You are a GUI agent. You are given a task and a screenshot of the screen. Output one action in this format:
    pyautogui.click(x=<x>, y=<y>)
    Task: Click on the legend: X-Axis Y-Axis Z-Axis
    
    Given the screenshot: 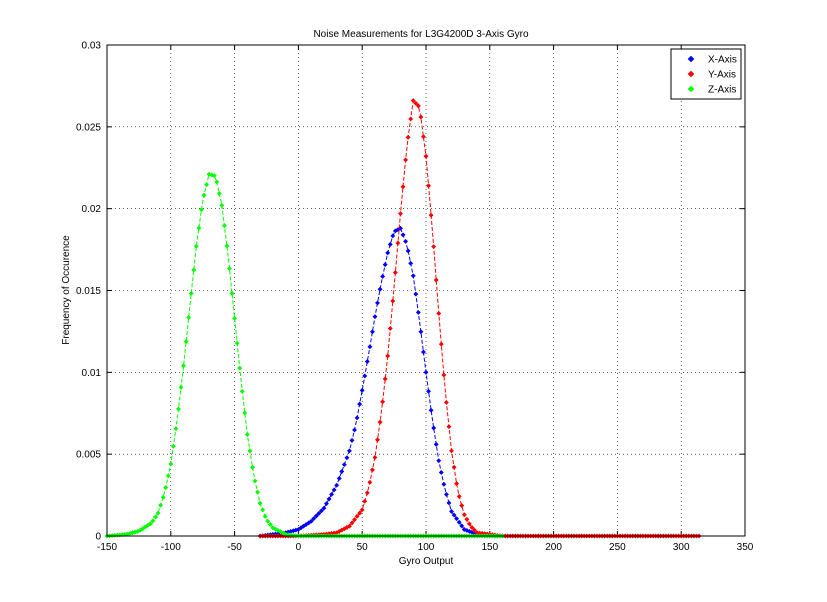 What is the action you would take?
    pyautogui.click(x=706, y=74)
    